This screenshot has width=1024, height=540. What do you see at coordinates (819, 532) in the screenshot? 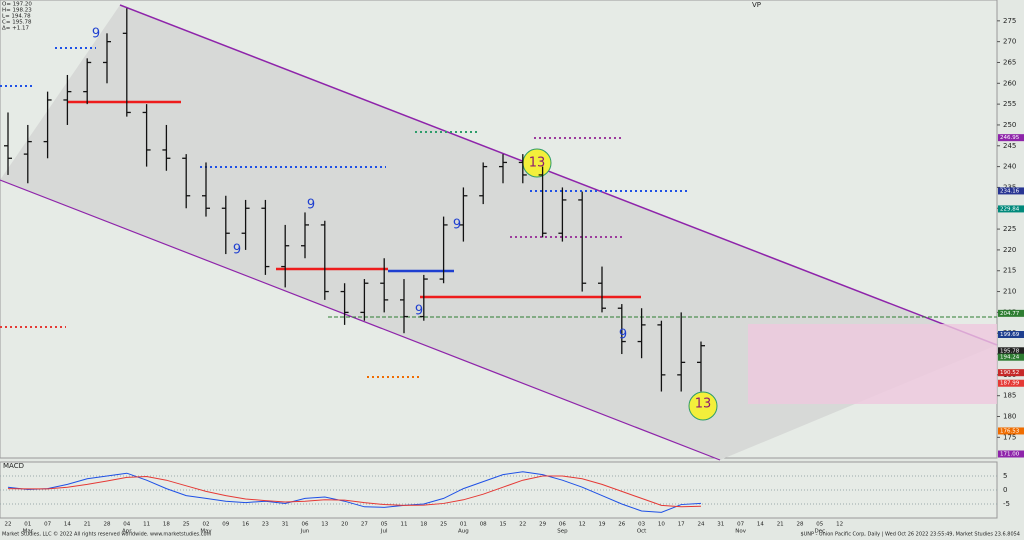
I see `month-label: Dec` at bounding box center [819, 532].